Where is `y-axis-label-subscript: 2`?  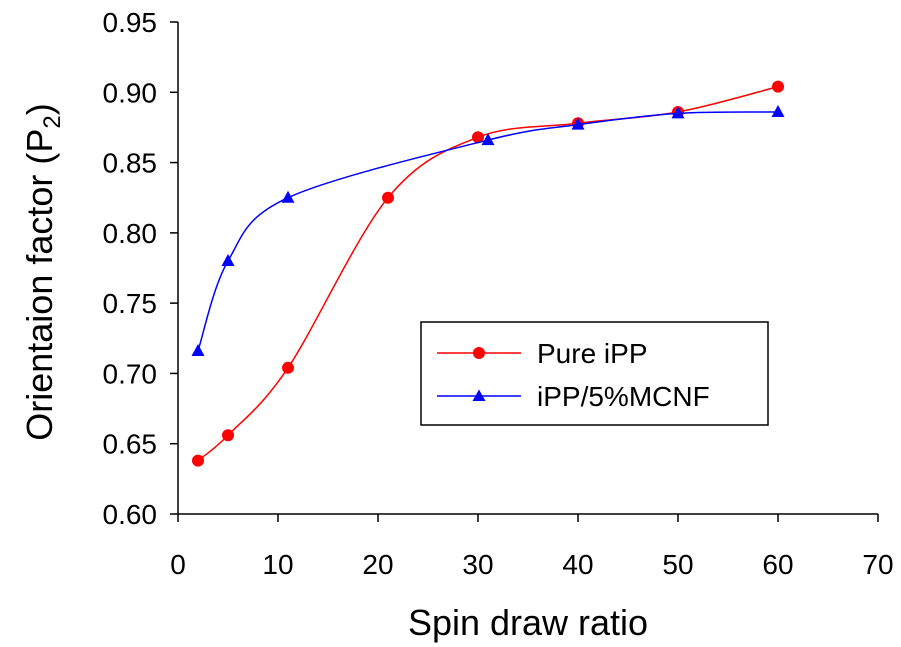 y-axis-label-subscript: 2 is located at coordinates (52, 121).